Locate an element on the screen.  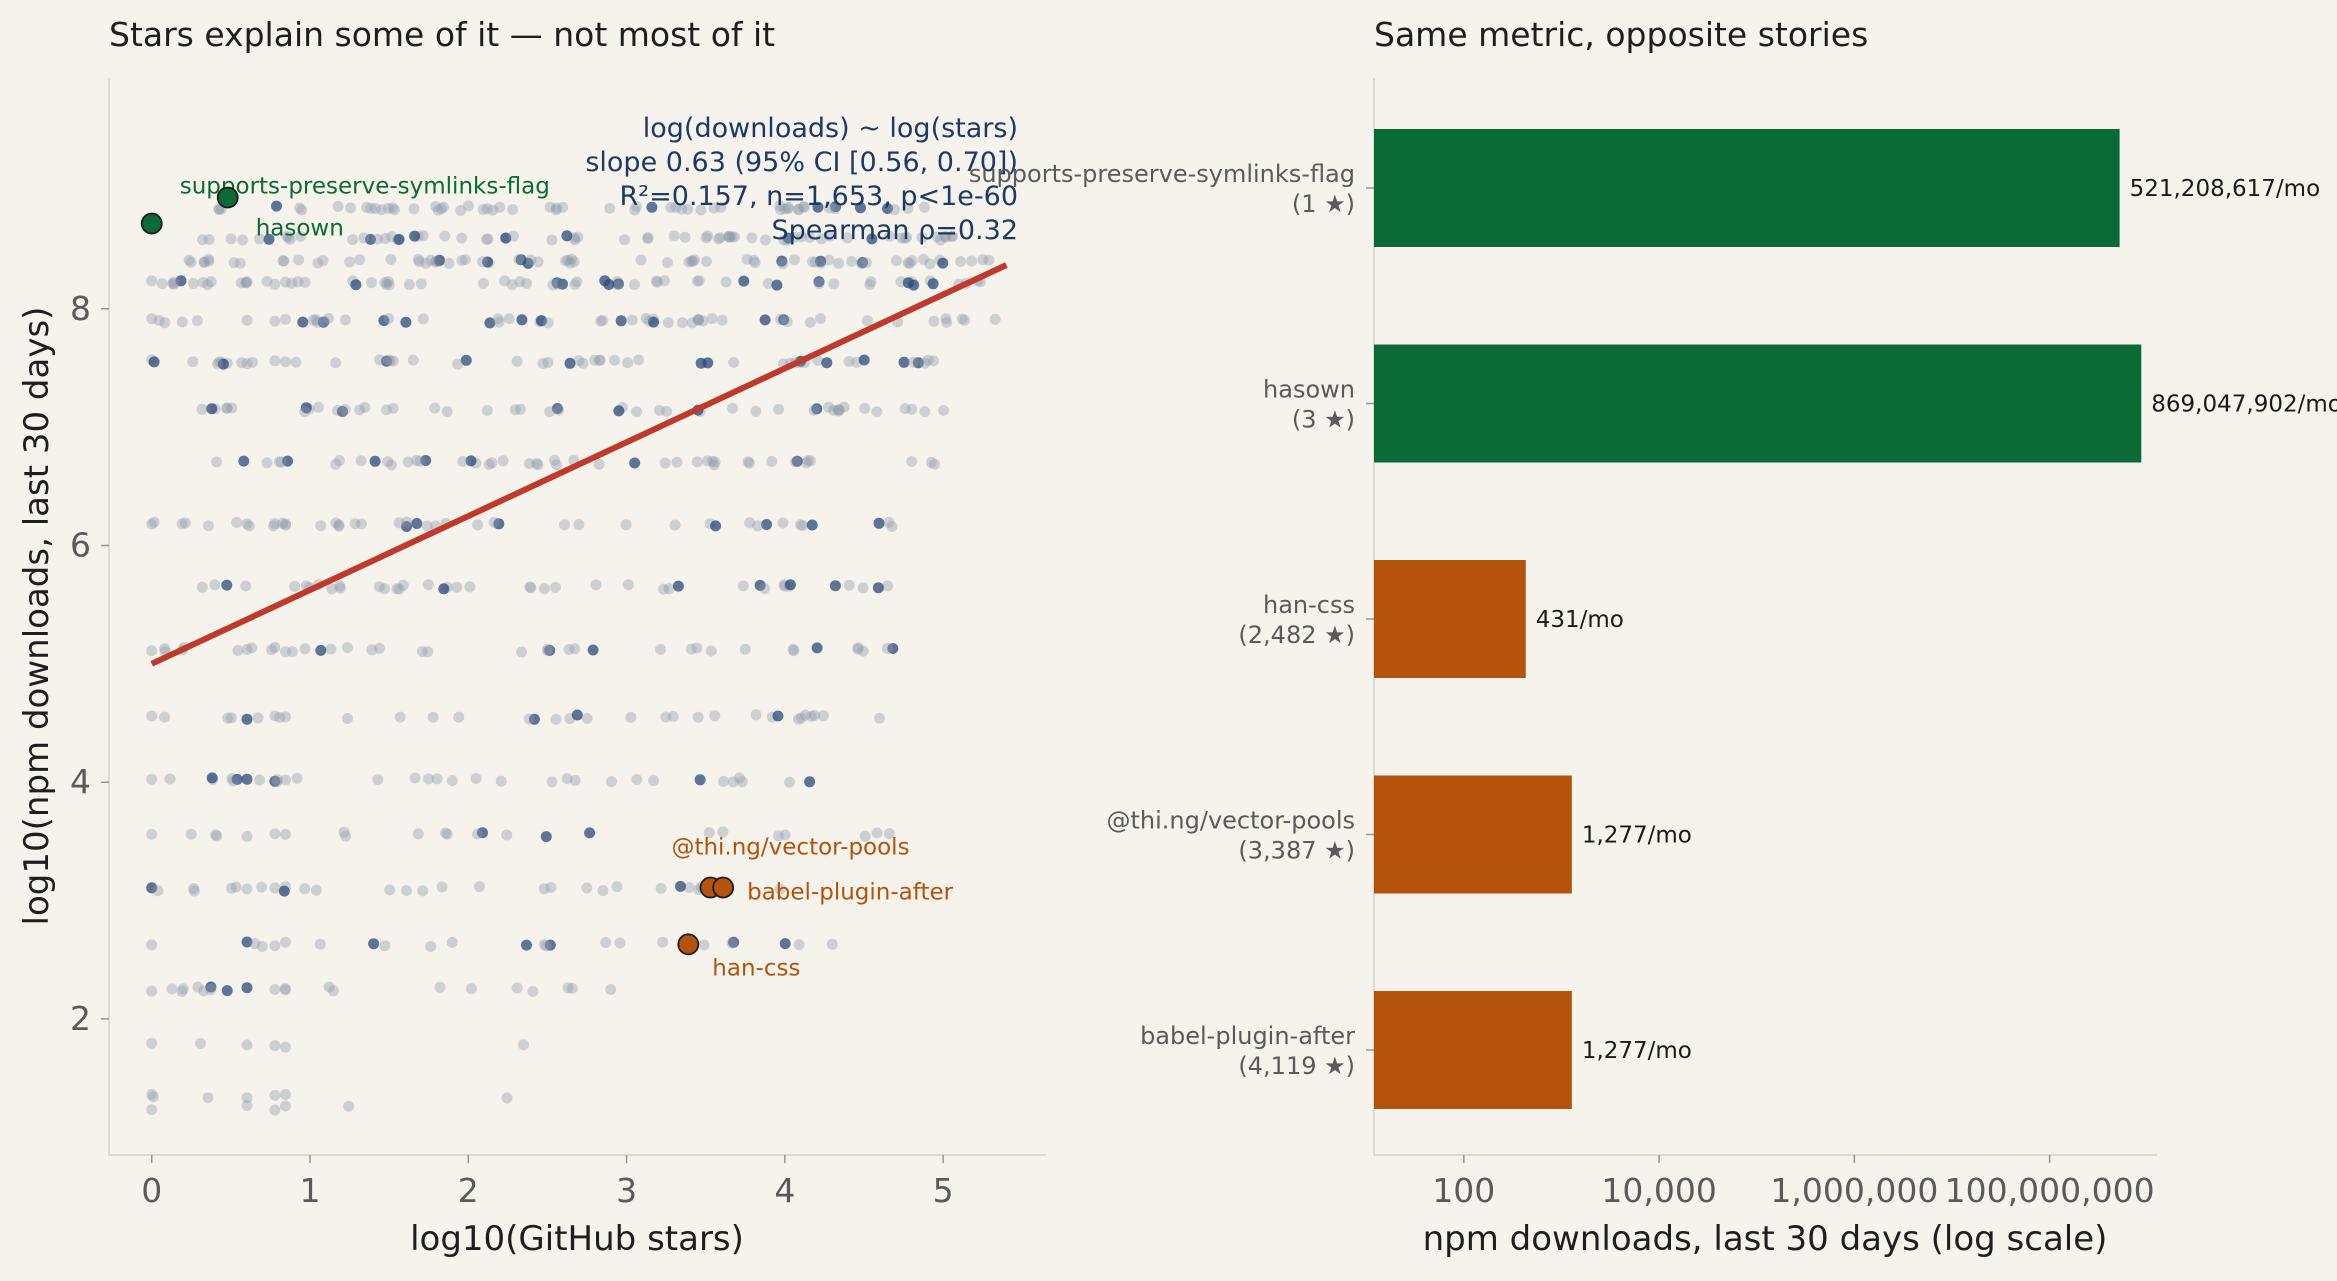
x-tick-label: 0 is located at coordinates (151, 1190).